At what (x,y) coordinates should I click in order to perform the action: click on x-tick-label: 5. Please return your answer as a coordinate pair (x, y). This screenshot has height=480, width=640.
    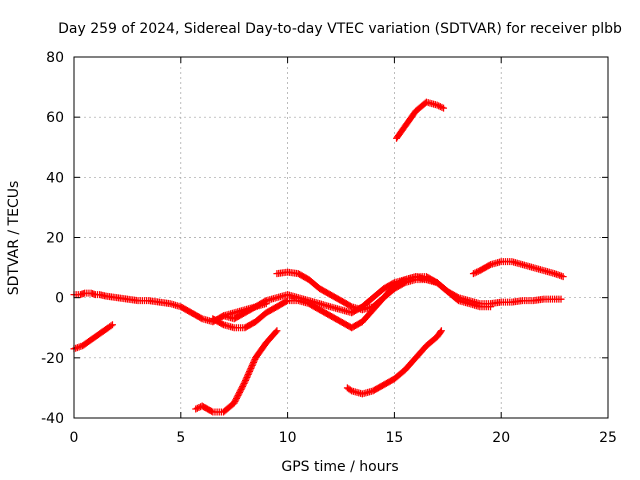
    Looking at the image, I should click on (180, 438).